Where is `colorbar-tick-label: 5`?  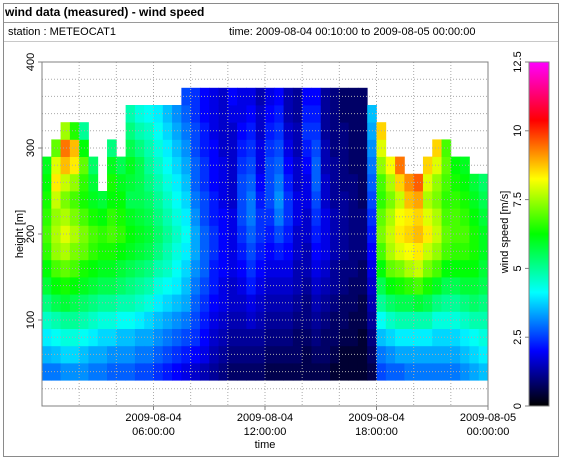 colorbar-tick-label: 5 is located at coordinates (518, 268).